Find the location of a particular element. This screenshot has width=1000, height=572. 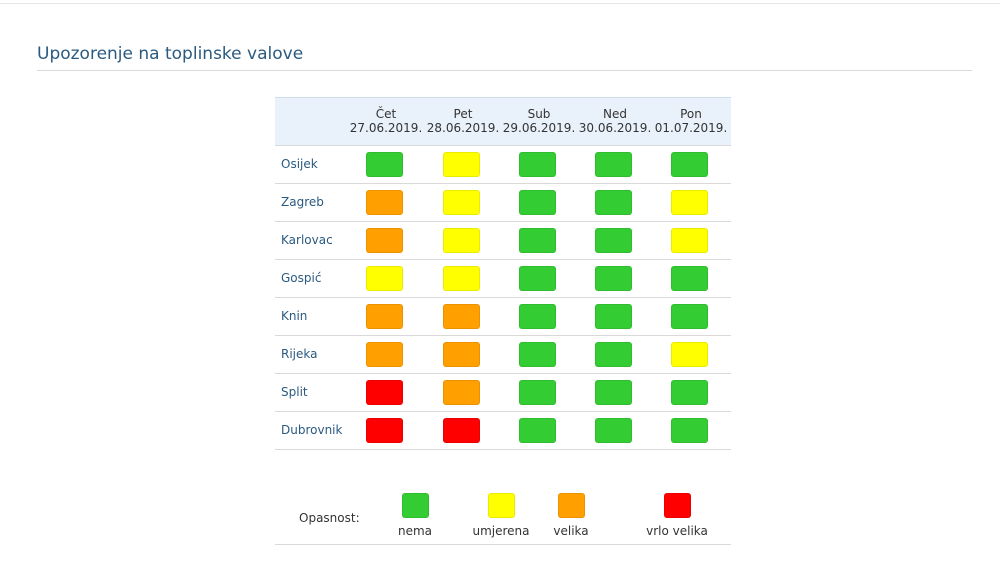

city-name: Dubrovnik is located at coordinates (312, 430).